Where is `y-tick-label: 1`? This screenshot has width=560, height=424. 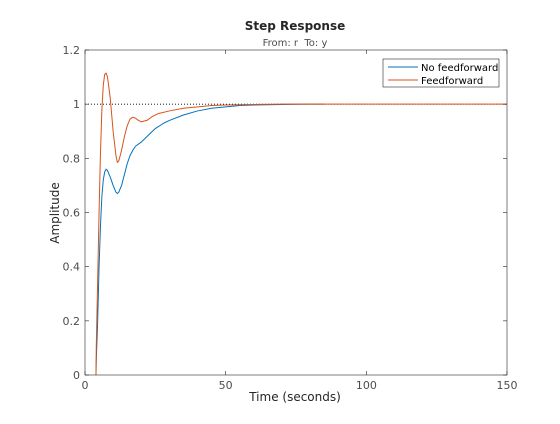
y-tick-label: 1 is located at coordinates (76, 104).